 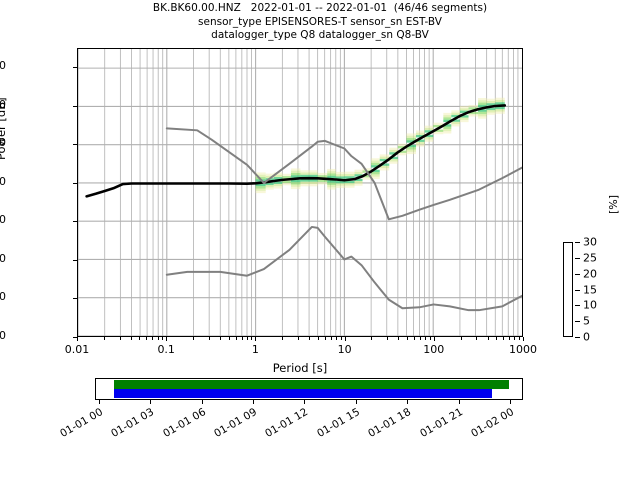 I want to click on time-coverage-axis, so click(x=309, y=389).